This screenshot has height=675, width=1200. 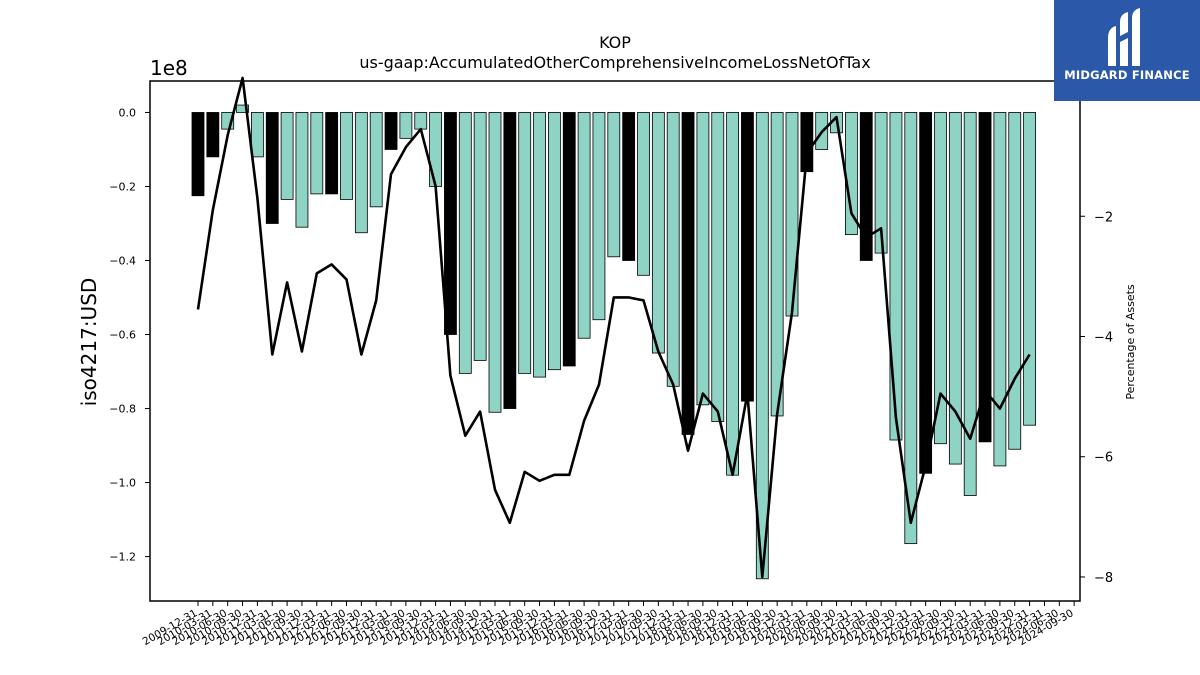 I want to click on y-tick-label: −1.0, so click(x=122, y=483).